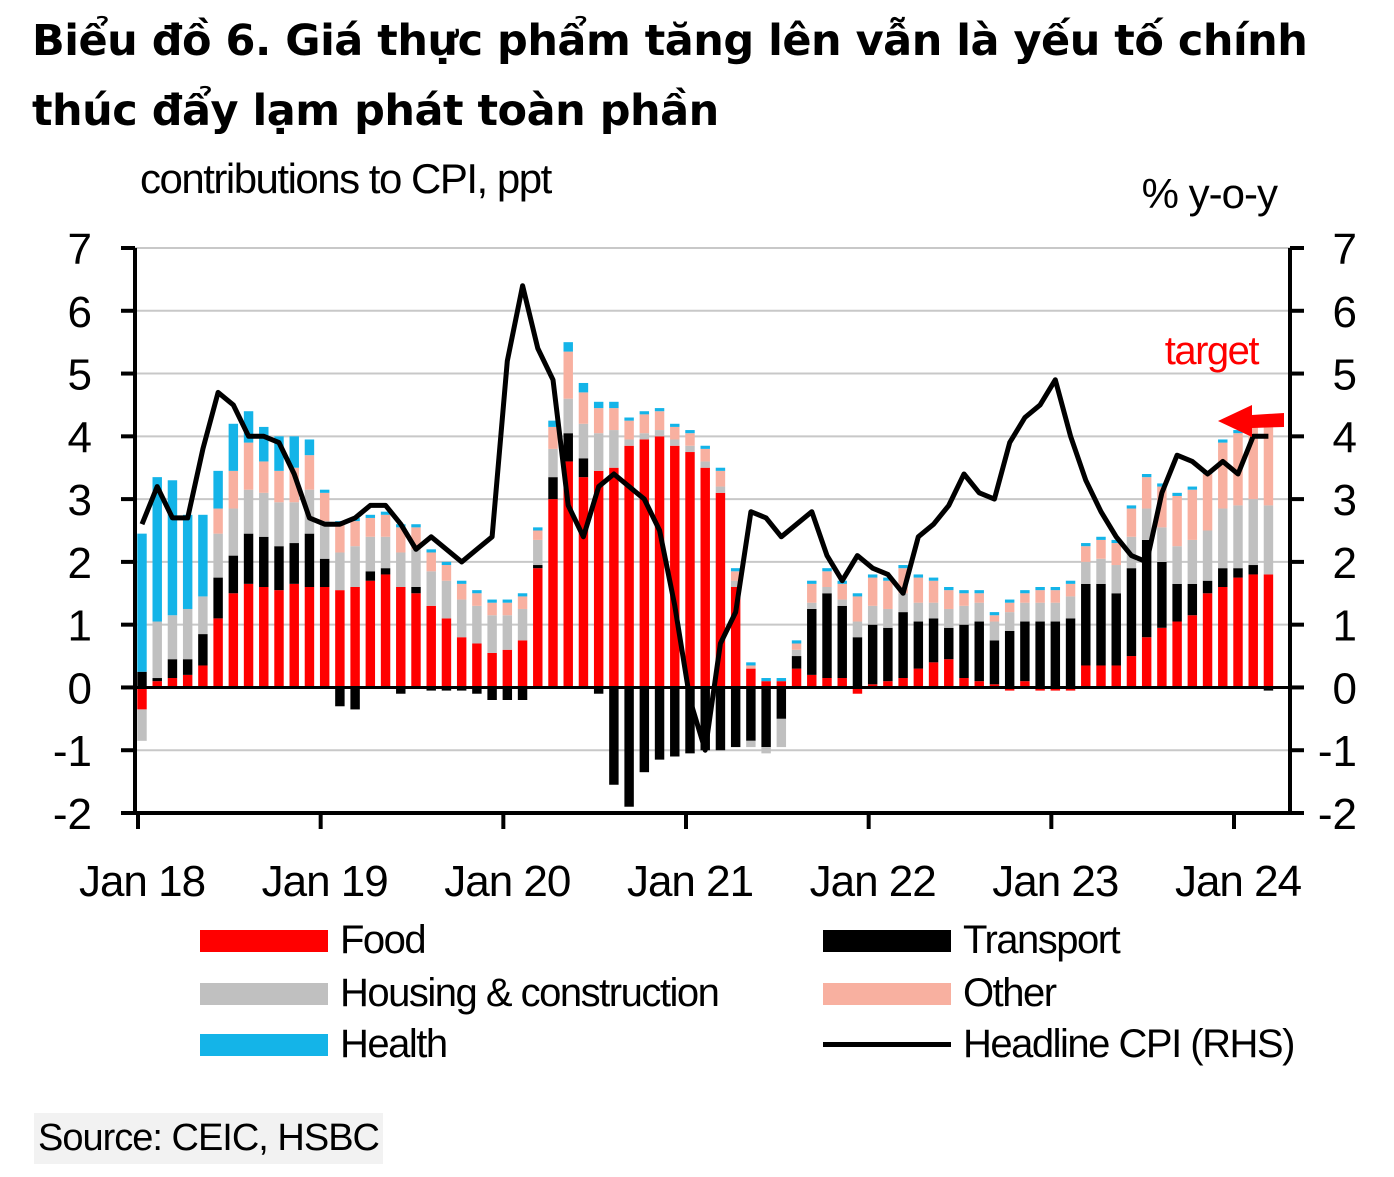  I want to click on y-tick-label-right: 1, so click(1345, 626).